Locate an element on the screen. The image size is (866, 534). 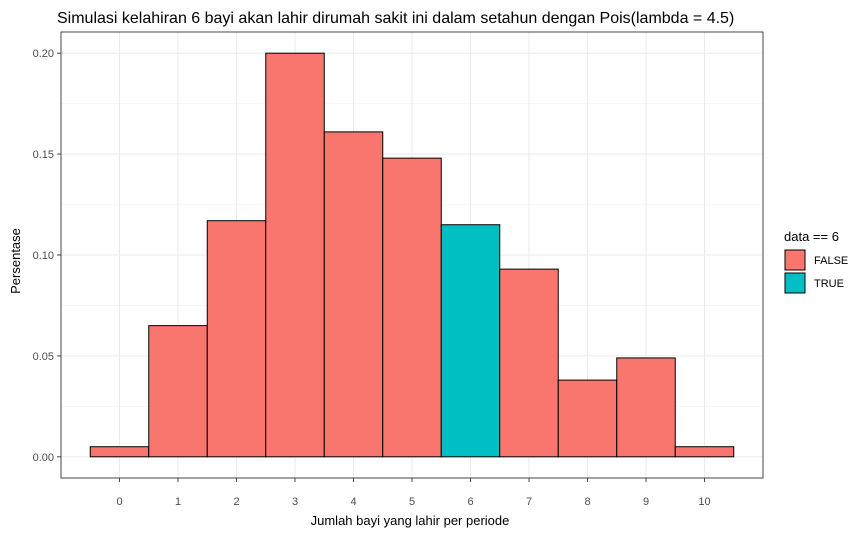
x-tick-label: 1 is located at coordinates (178, 502).